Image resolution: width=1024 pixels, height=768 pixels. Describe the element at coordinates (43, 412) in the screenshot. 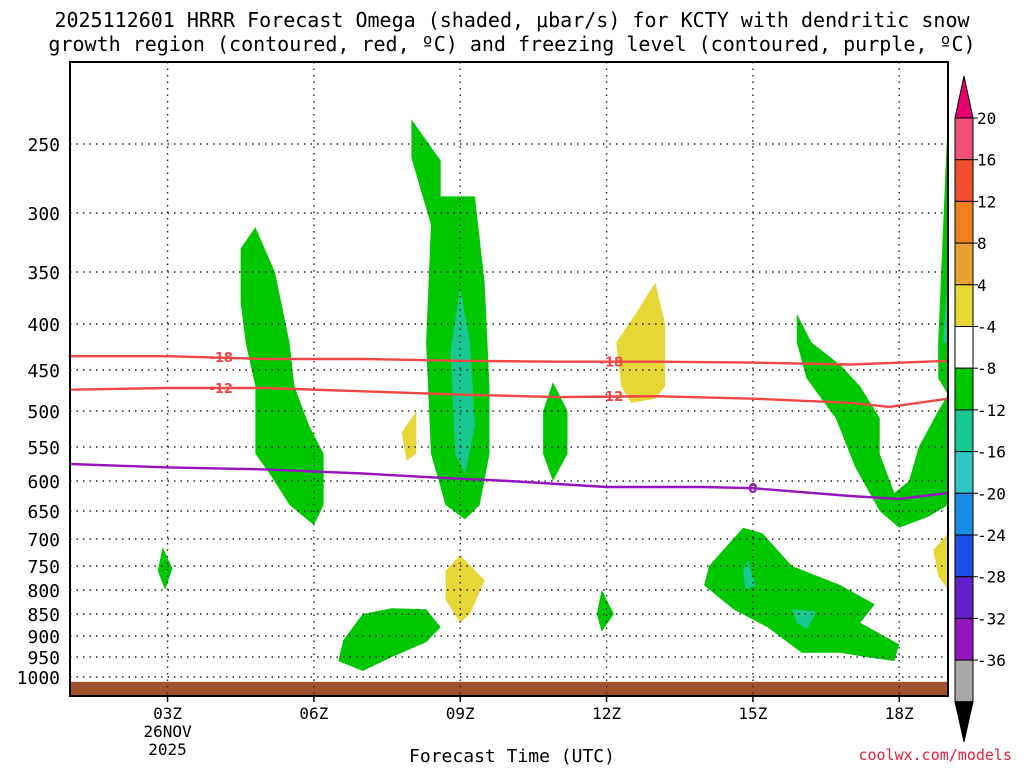

I see `y-tick-label-500: 500` at that location.